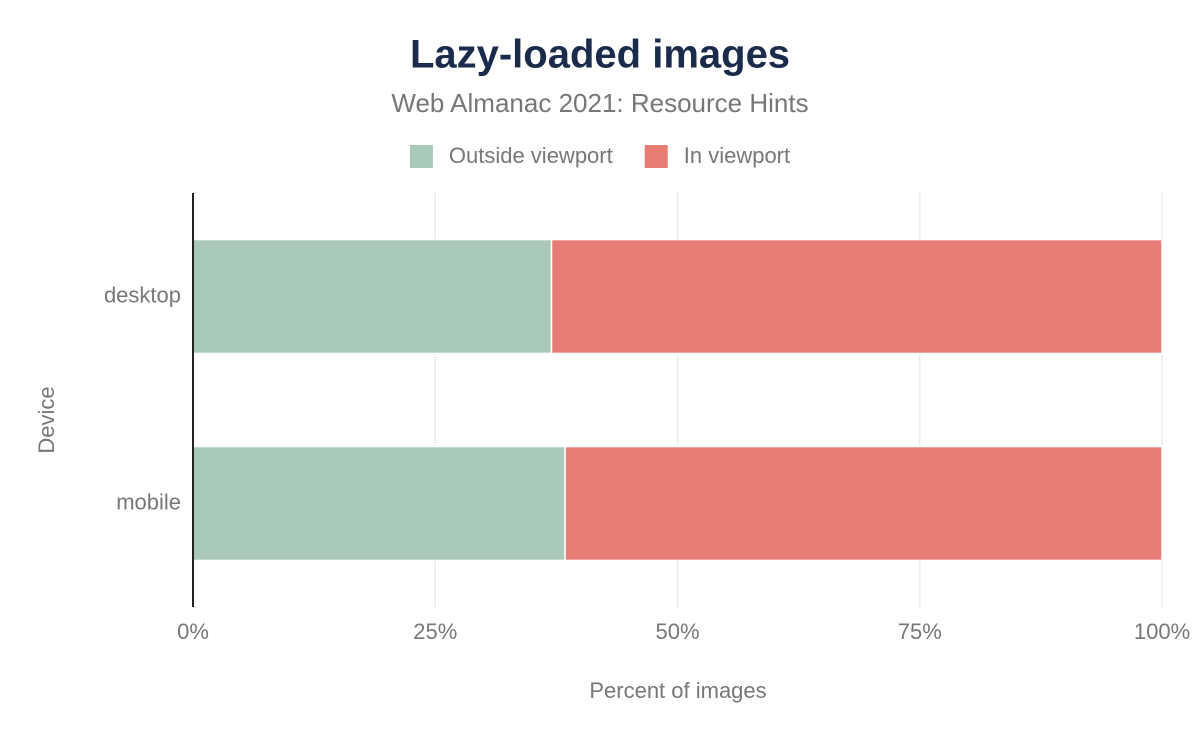  Describe the element at coordinates (677, 631) in the screenshot. I see `x-tick-label: 50%` at that location.